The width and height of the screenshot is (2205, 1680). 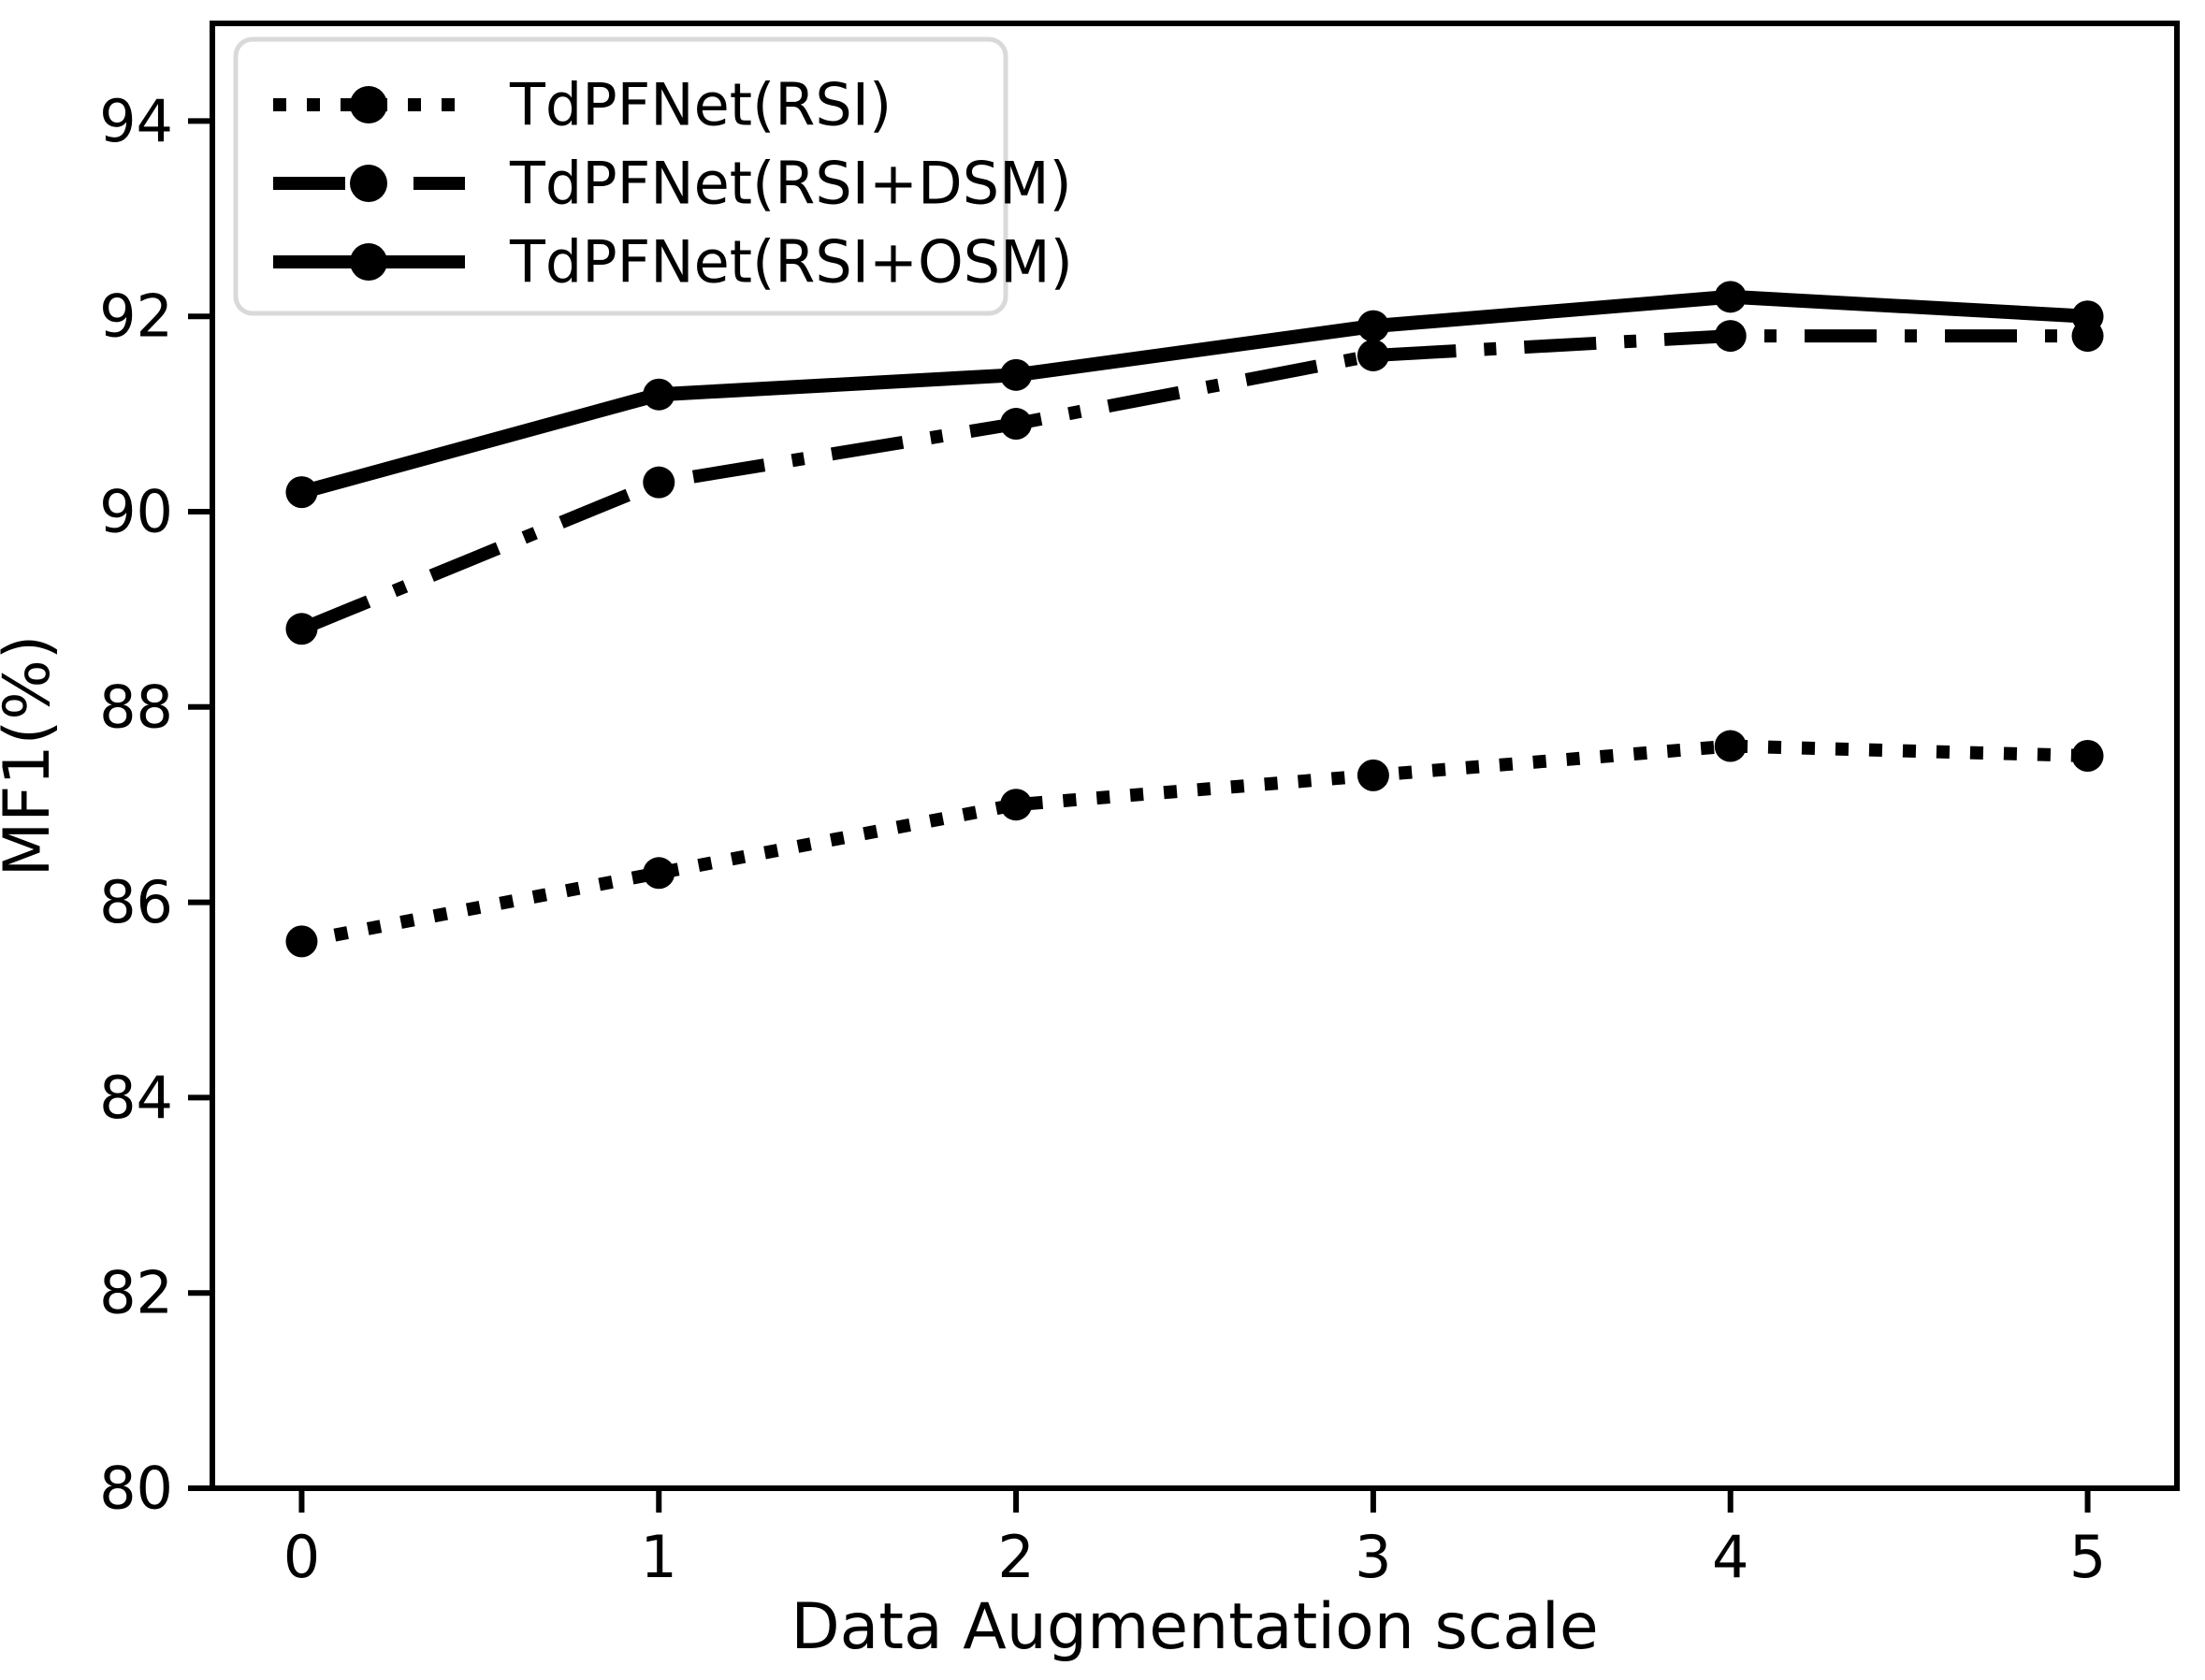 What do you see at coordinates (1730, 1557) in the screenshot?
I see `x-tick-label: 4` at bounding box center [1730, 1557].